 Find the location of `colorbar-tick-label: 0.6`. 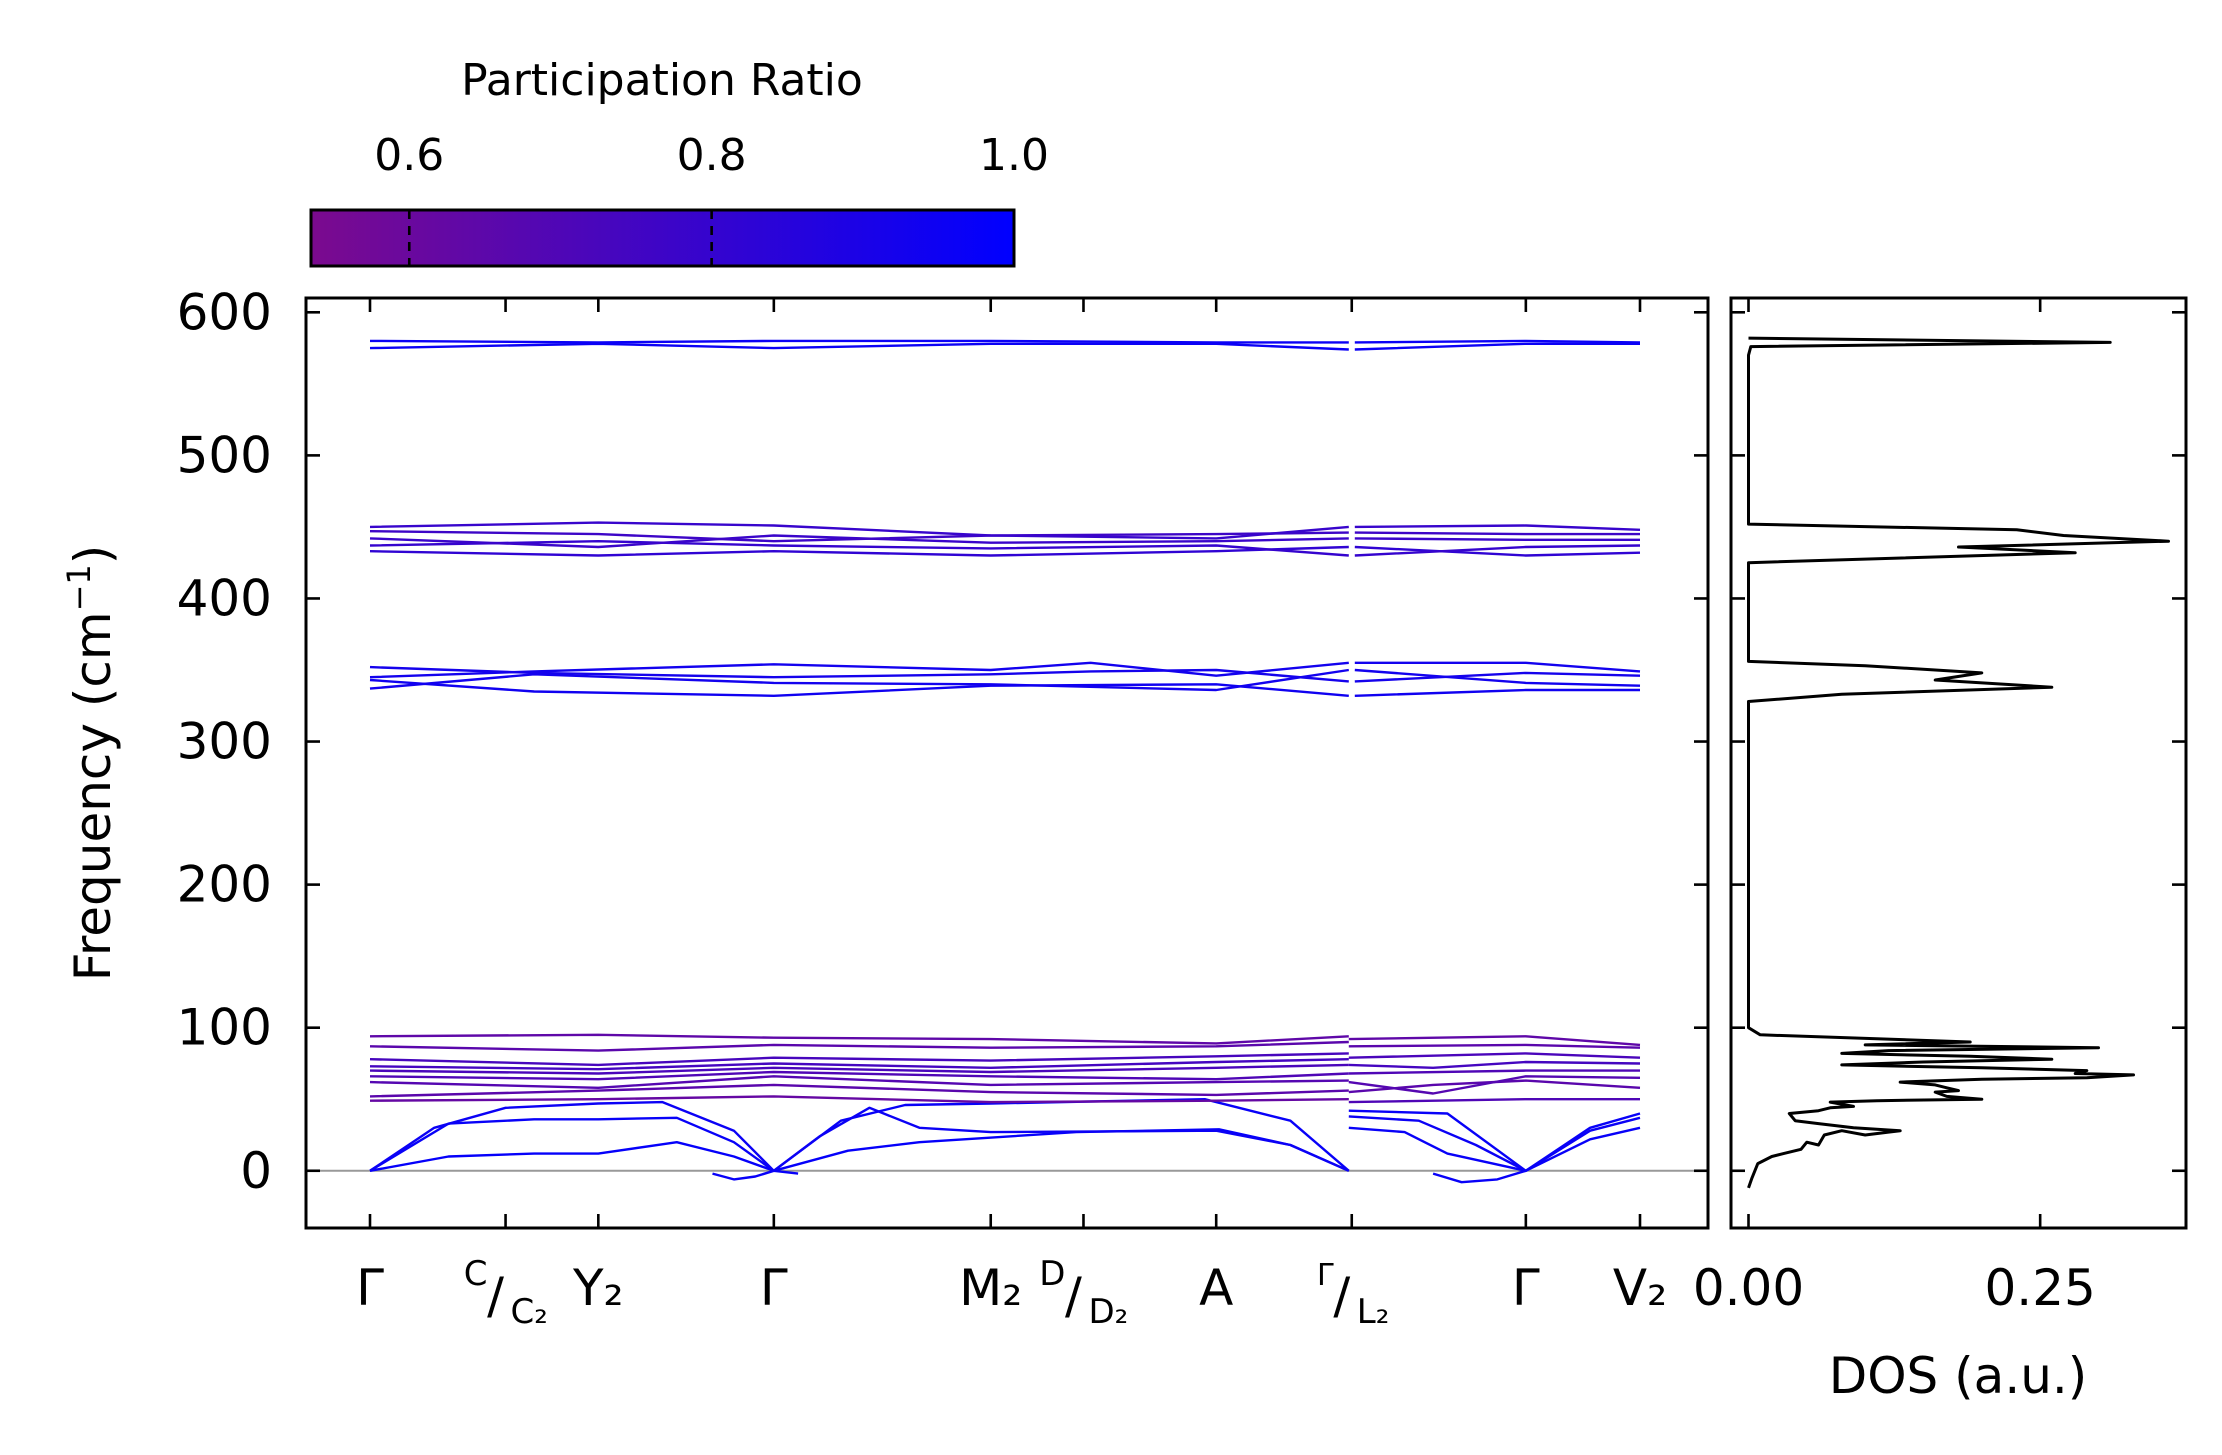

colorbar-tick-label: 0.6 is located at coordinates (409, 155).